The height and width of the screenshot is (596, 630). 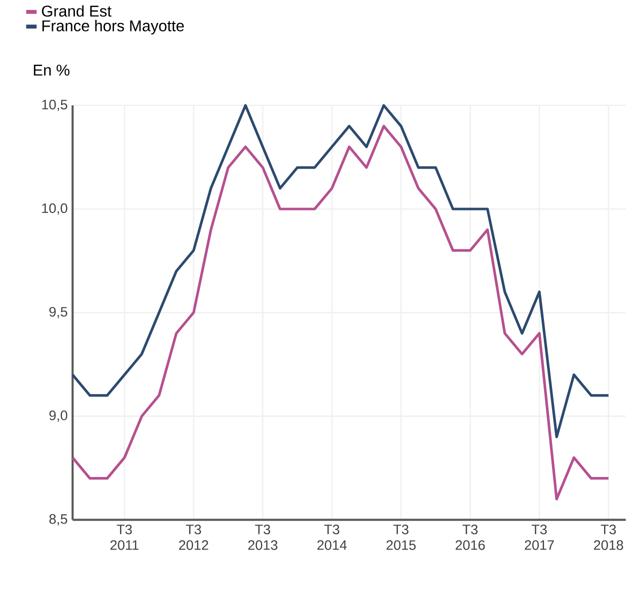 What do you see at coordinates (113, 27) in the screenshot?
I see `legend-label: France hors Mayotte` at bounding box center [113, 27].